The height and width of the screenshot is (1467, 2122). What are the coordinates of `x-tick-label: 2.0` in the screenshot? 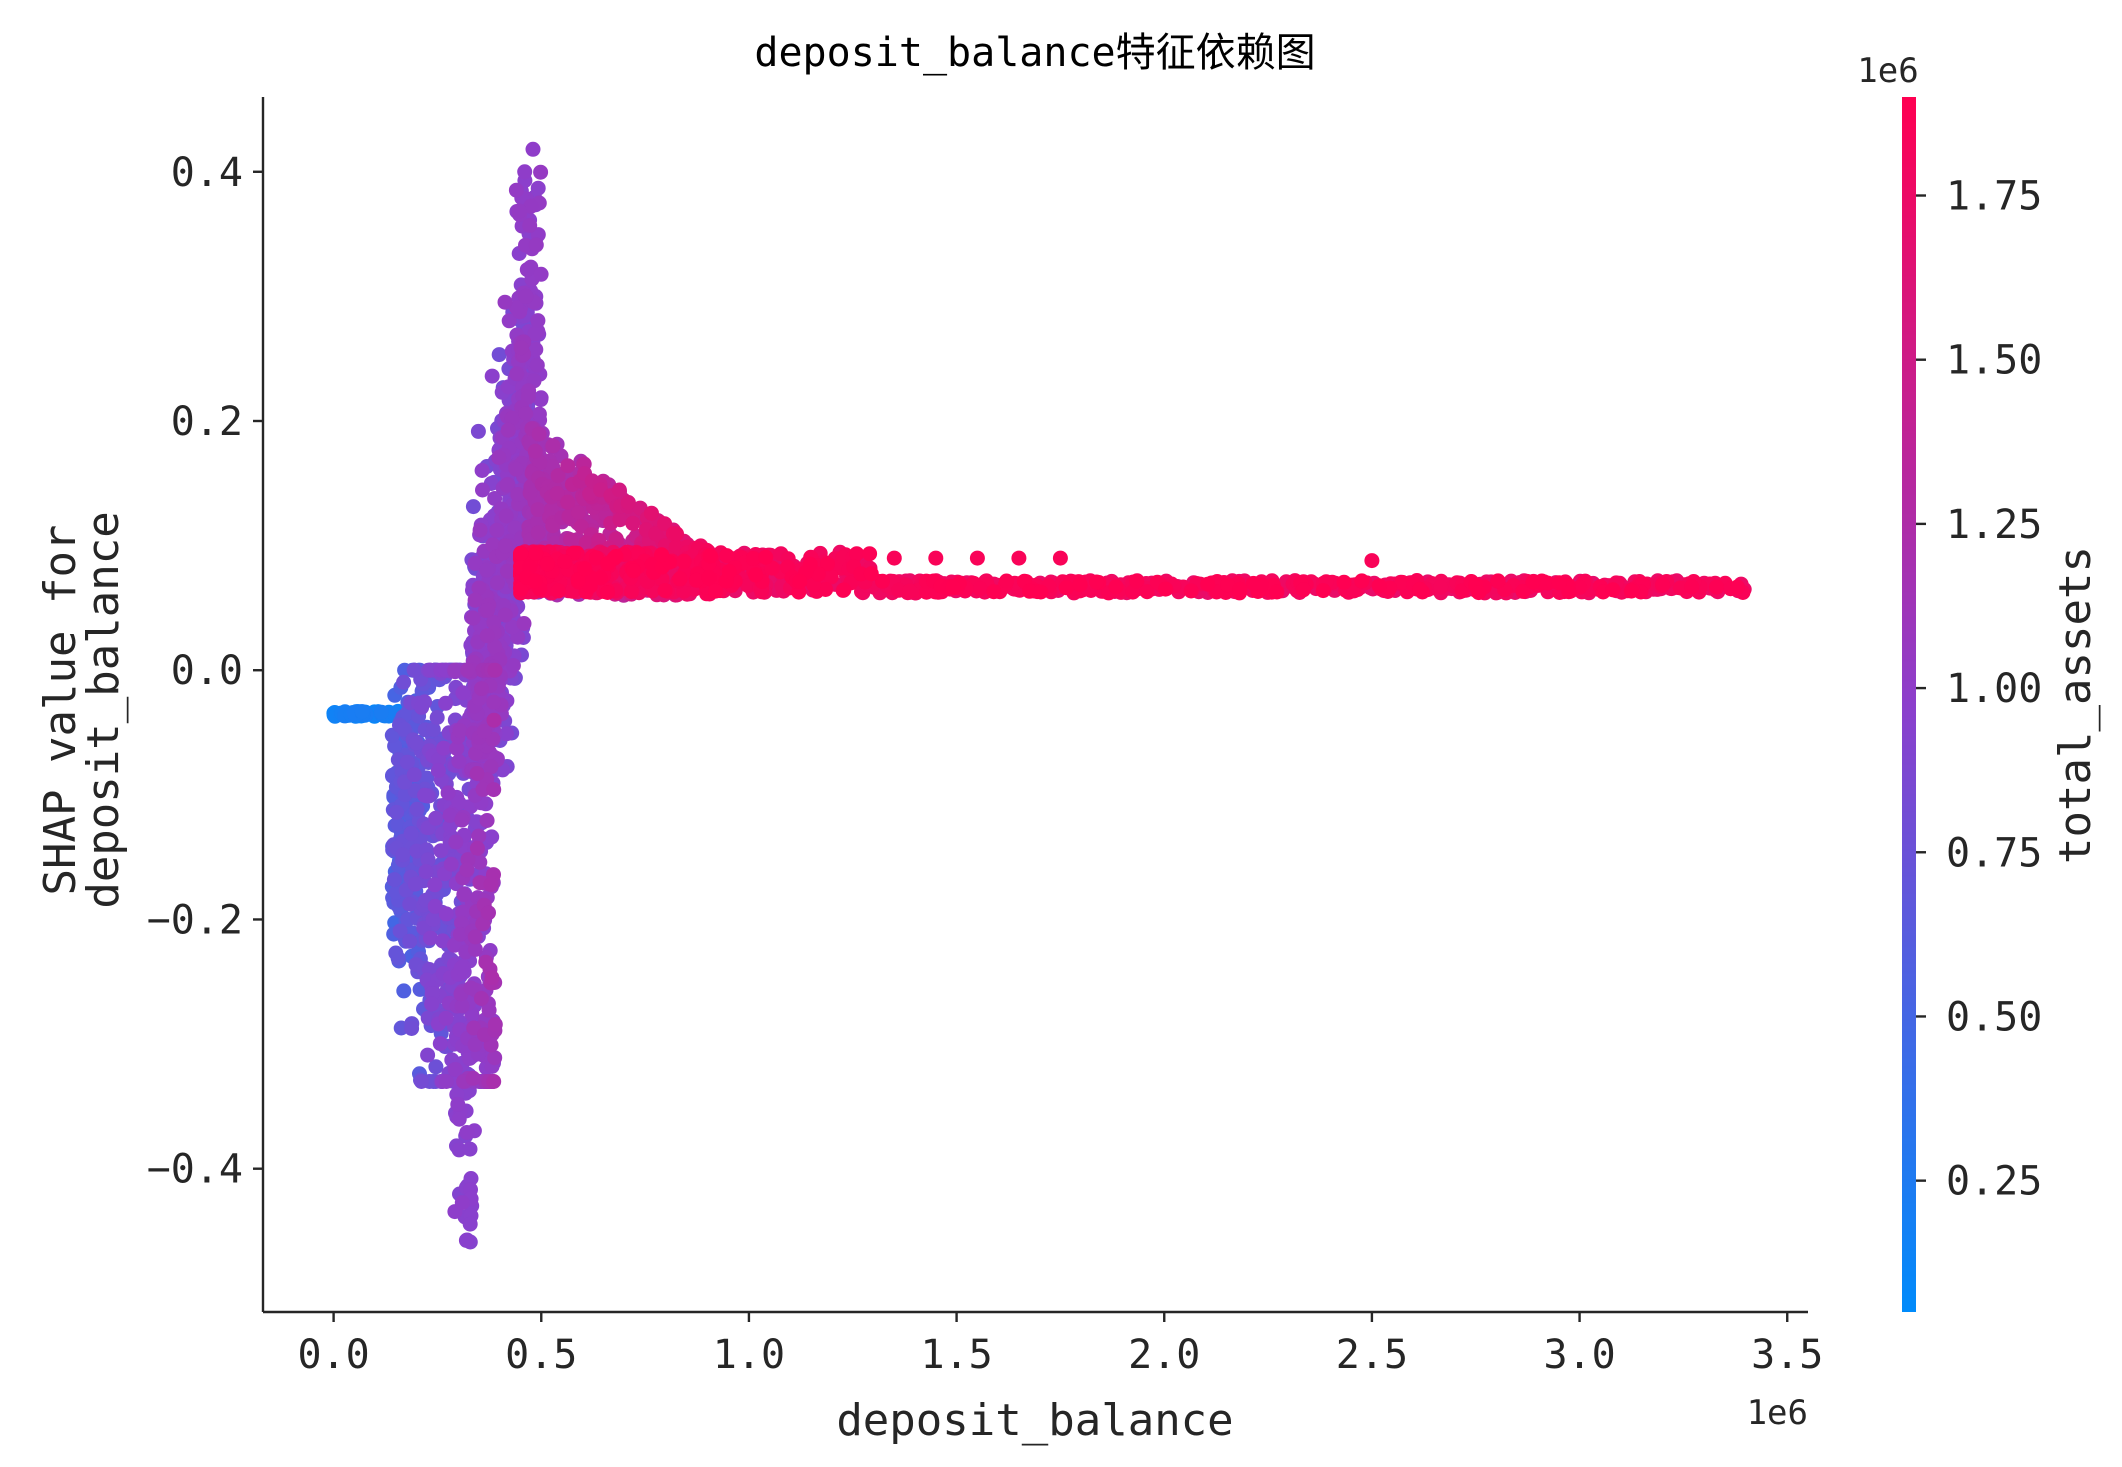 It's located at (1164, 1355).